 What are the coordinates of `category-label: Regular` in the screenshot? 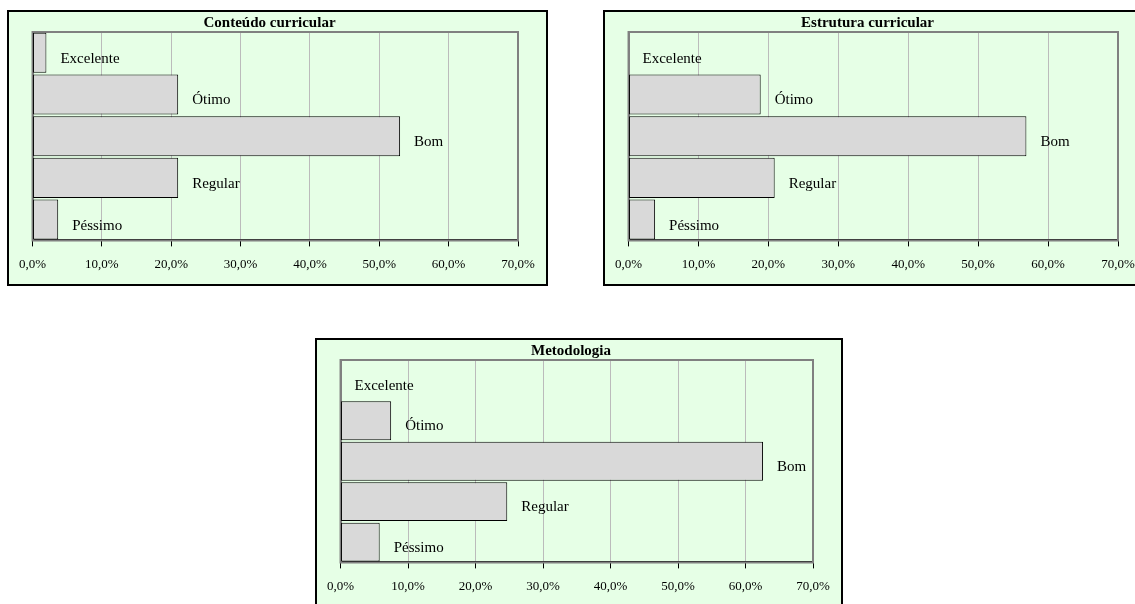 It's located at (216, 182).